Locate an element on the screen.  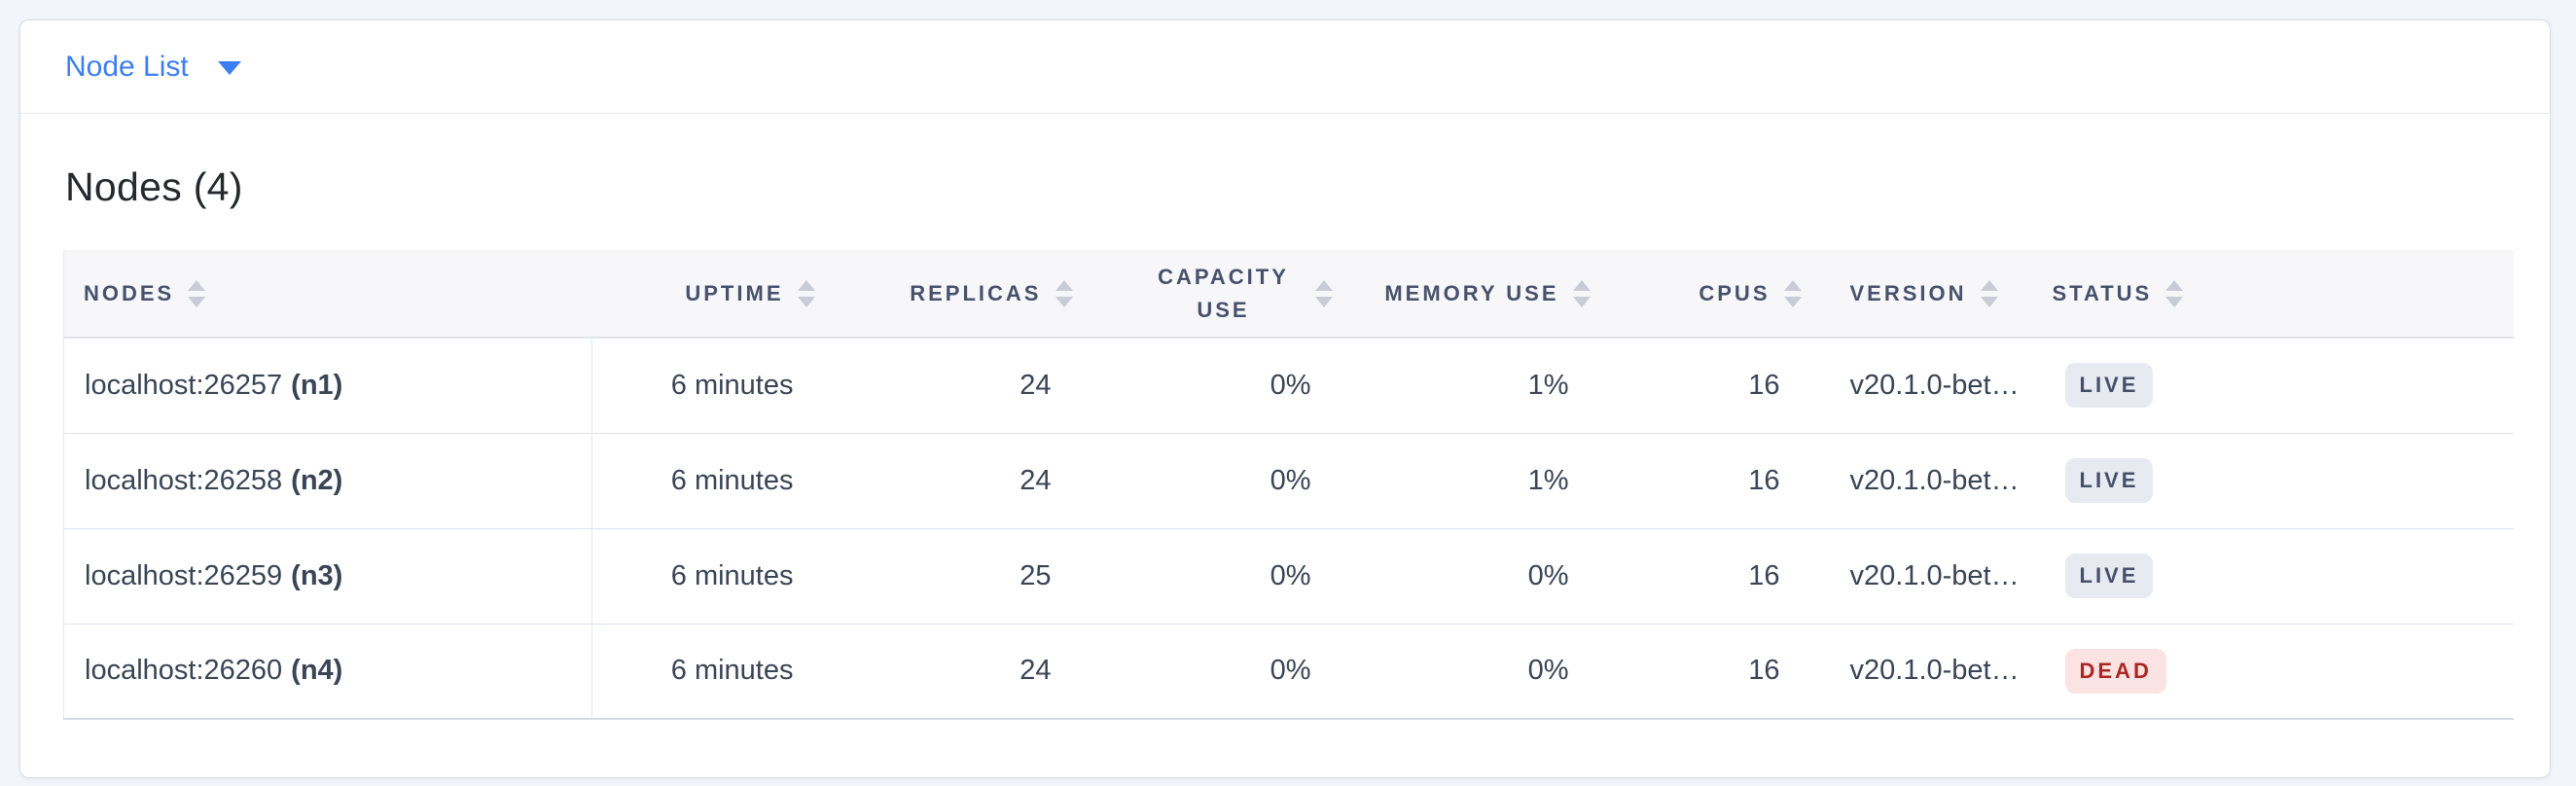
column-label: VERSION is located at coordinates (1908, 292).